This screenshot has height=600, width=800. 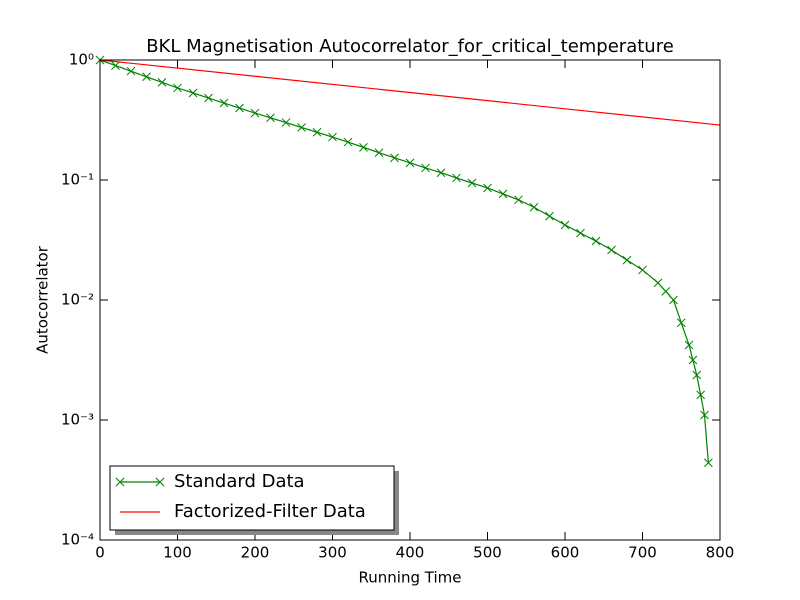 I want to click on x-tick-label: 400, so click(x=410, y=553).